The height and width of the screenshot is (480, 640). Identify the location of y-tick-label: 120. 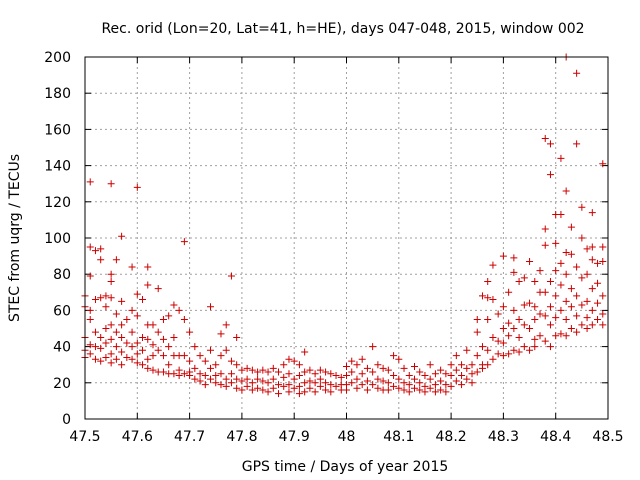
(57, 203).